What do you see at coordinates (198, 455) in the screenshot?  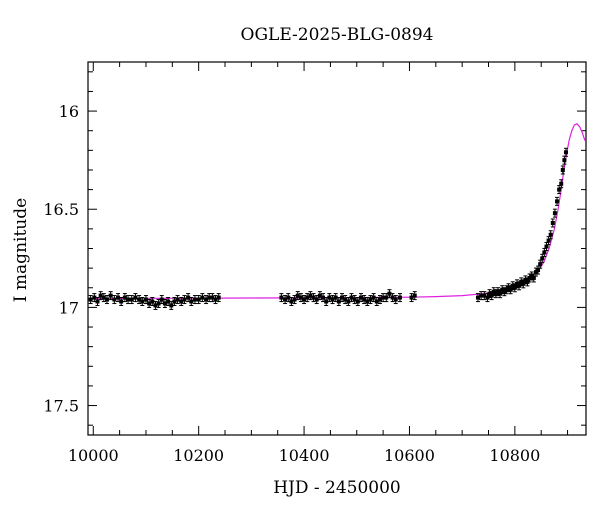 I see `x-tick-label: 10200` at bounding box center [198, 455].